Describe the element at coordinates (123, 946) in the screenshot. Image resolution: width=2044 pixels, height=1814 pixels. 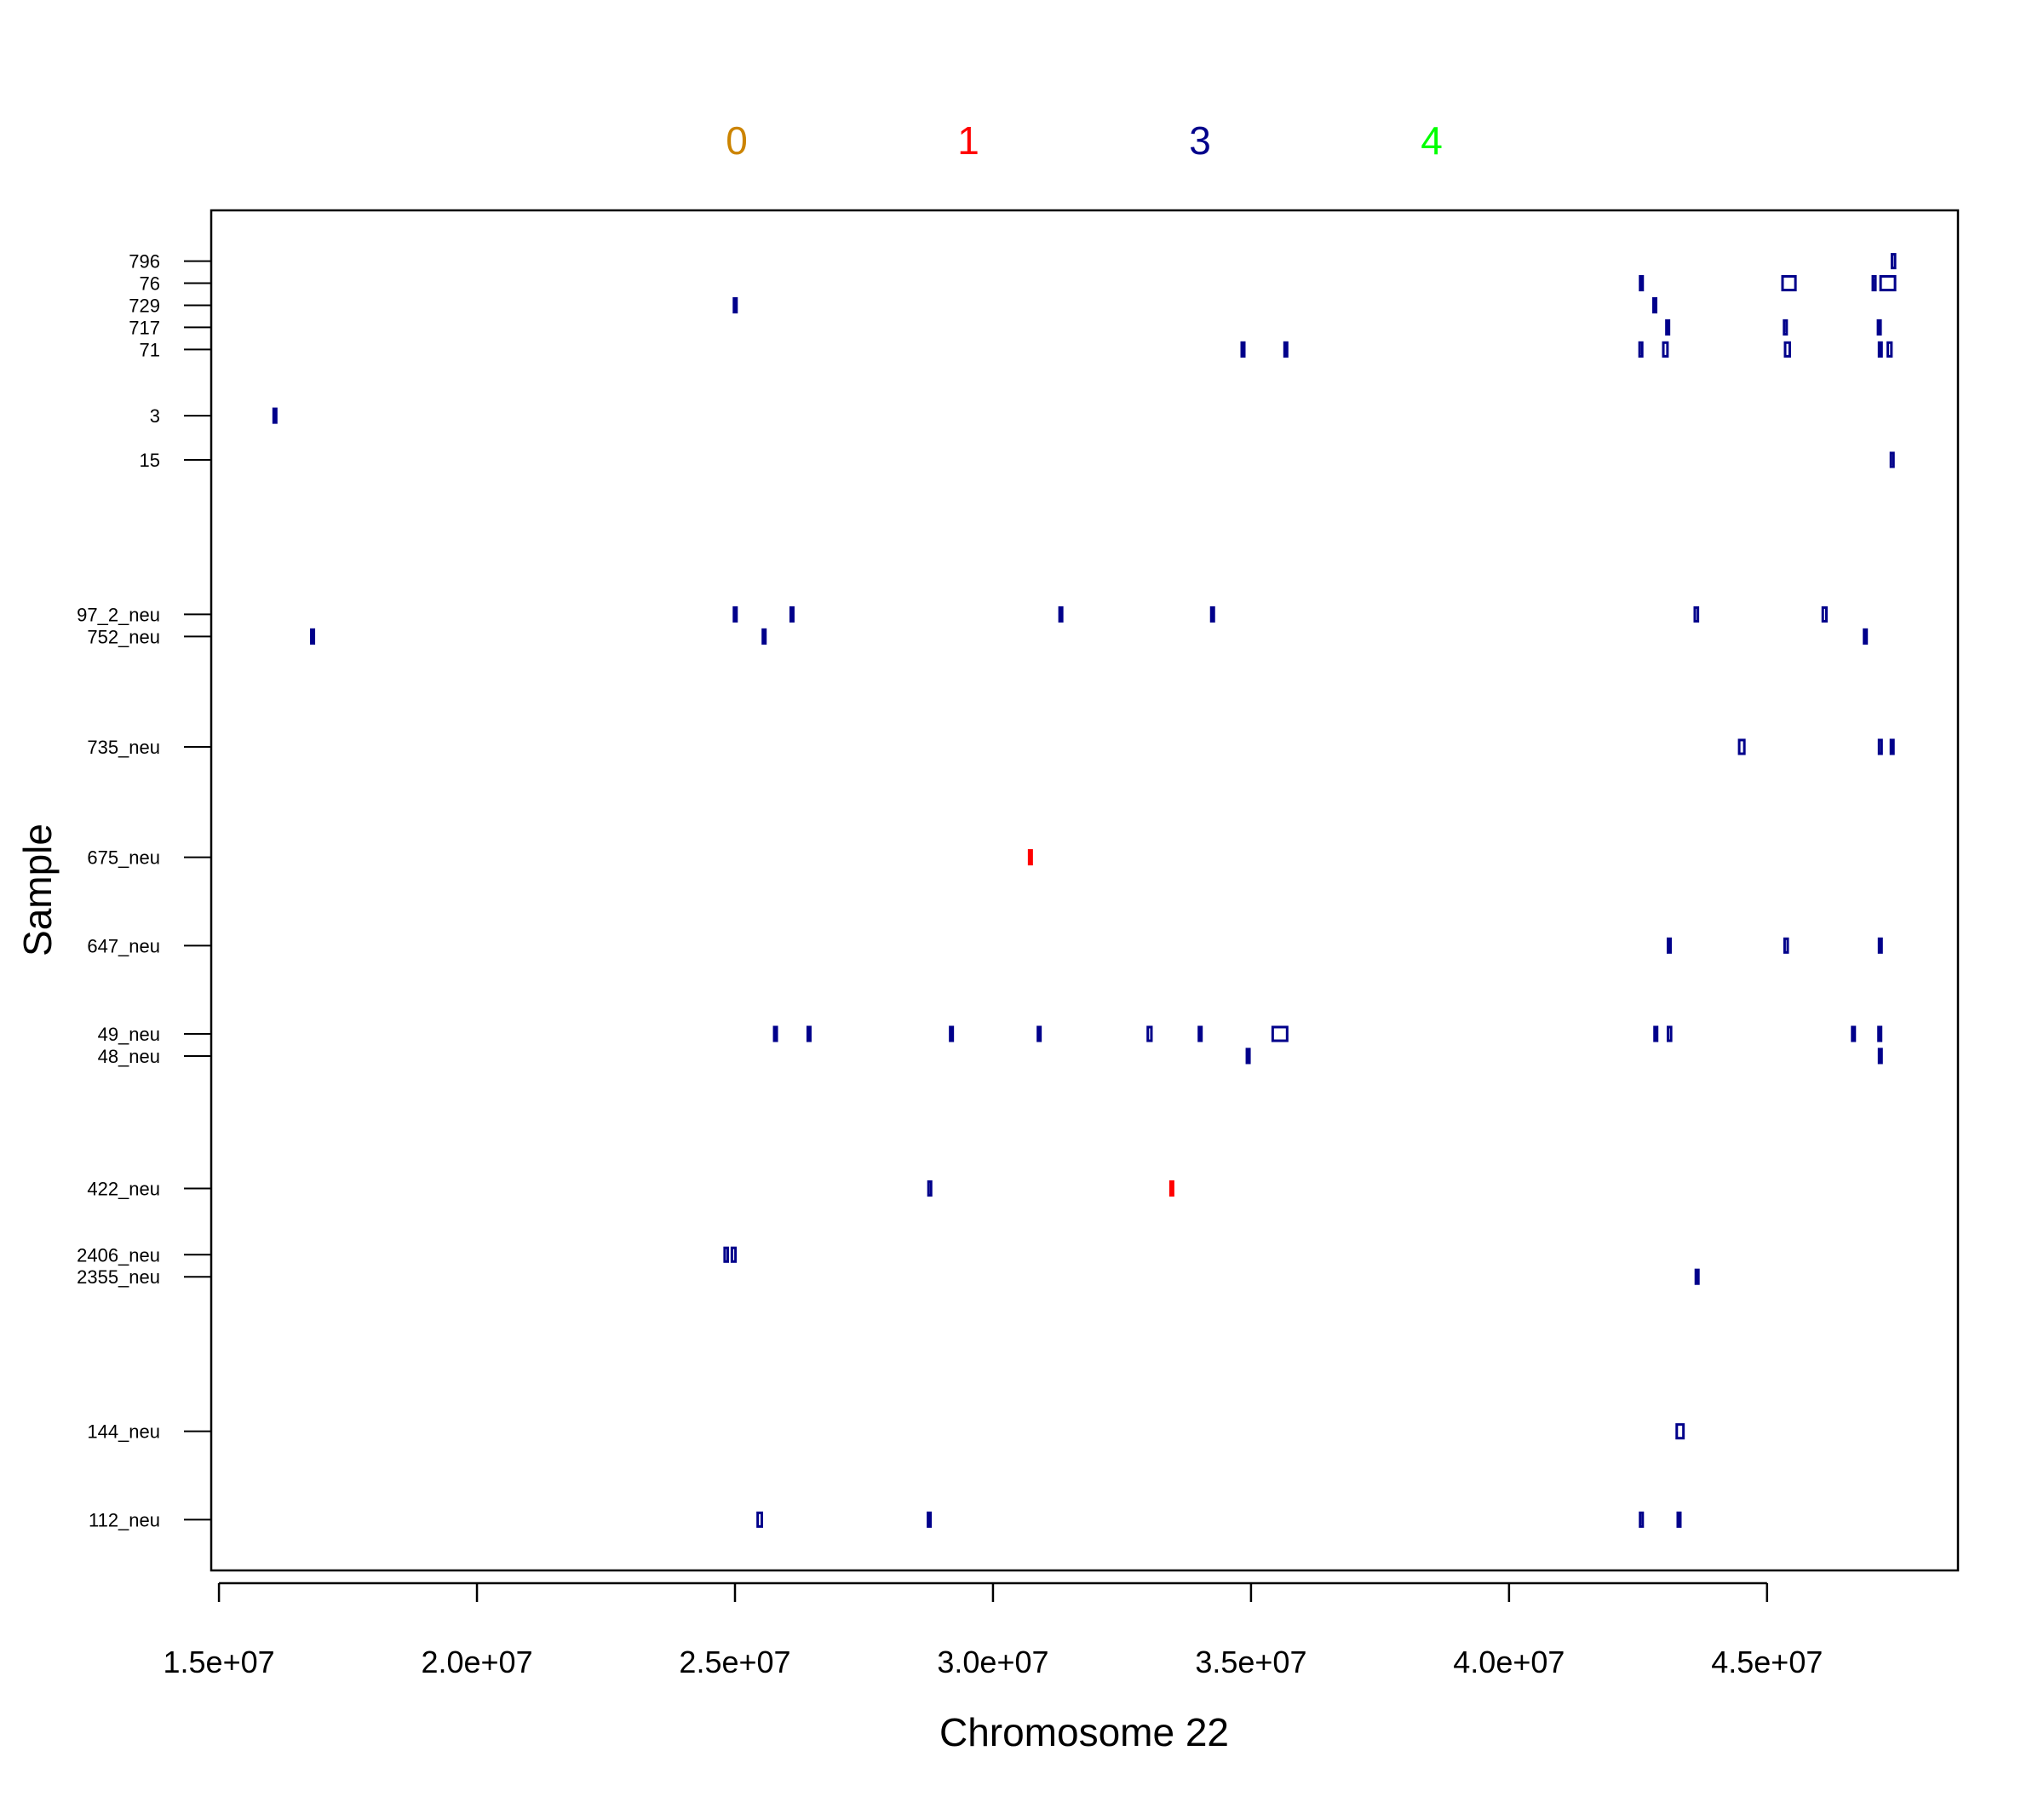
I see `y-tick-label: 647_neu` at that location.